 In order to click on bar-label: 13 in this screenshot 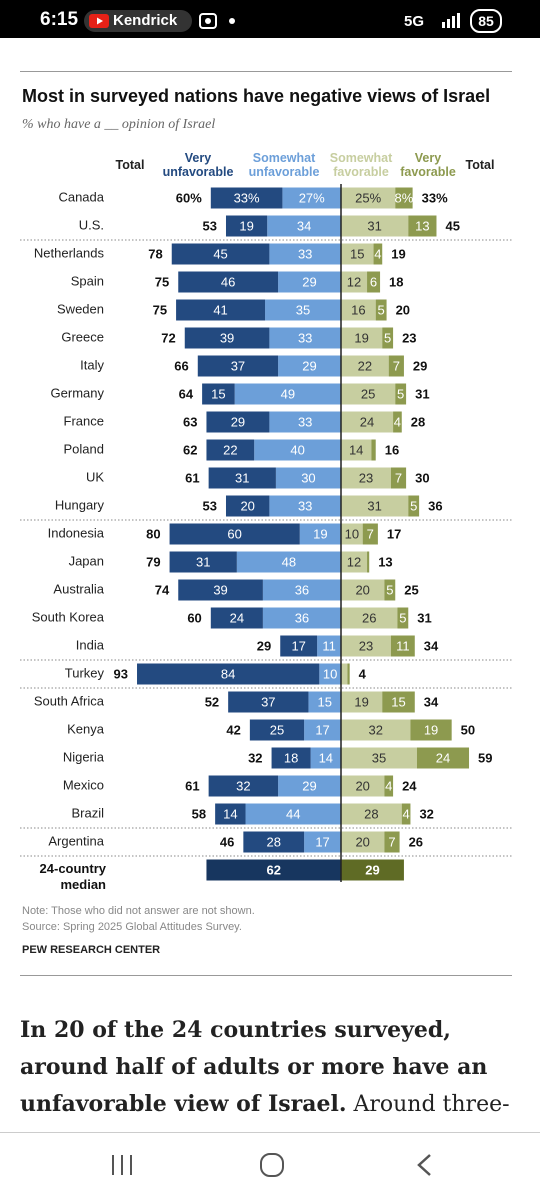, I will do `click(422, 225)`.